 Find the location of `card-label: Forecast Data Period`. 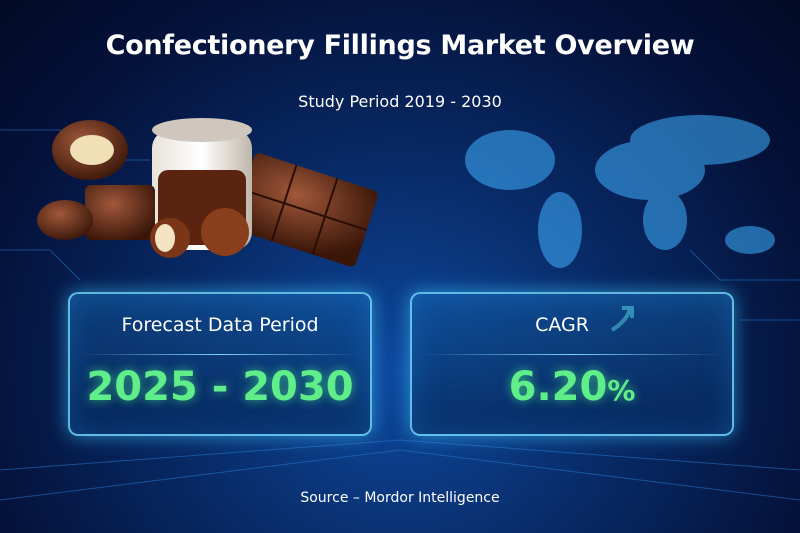

card-label: Forecast Data Period is located at coordinates (220, 325).